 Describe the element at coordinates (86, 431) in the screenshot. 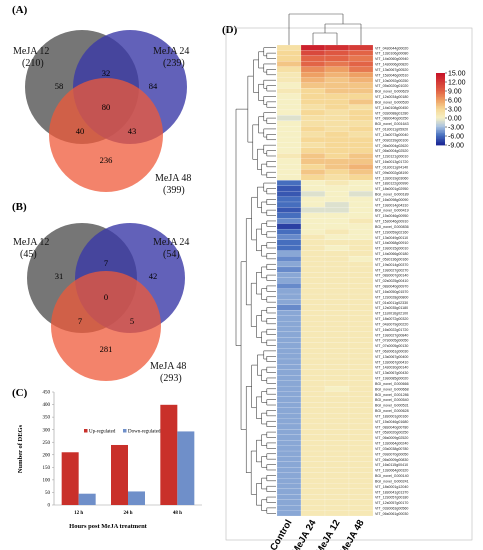

I see `legend-swatch-up` at that location.